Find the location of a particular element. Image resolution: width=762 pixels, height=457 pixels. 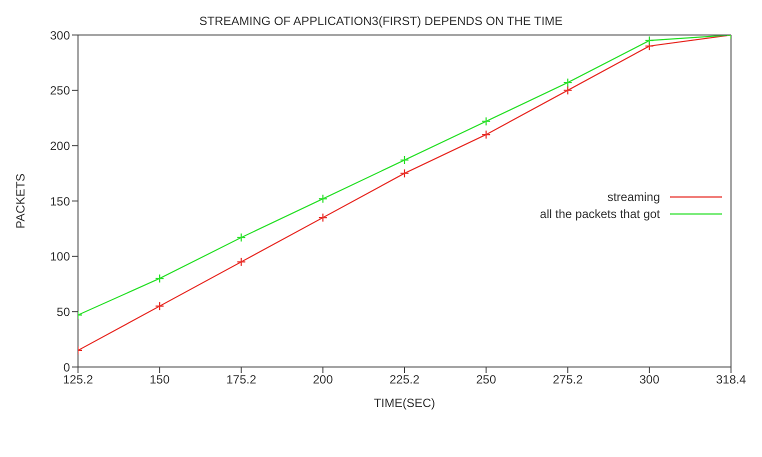

x-tick-label: 318.4 is located at coordinates (731, 379).